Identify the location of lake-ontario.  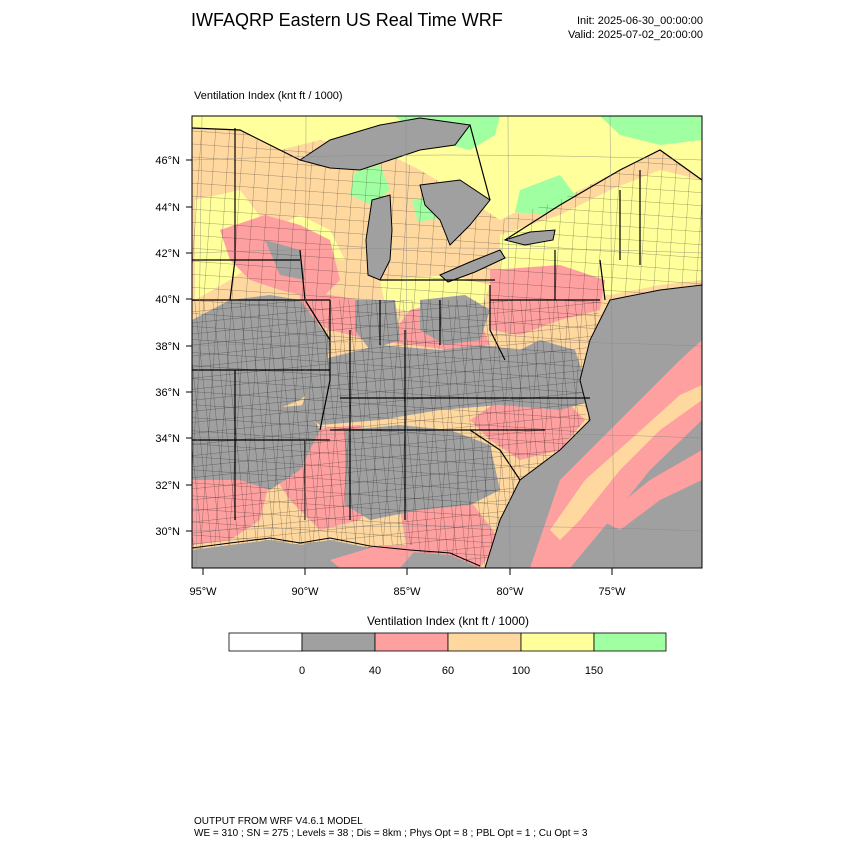
(529, 237).